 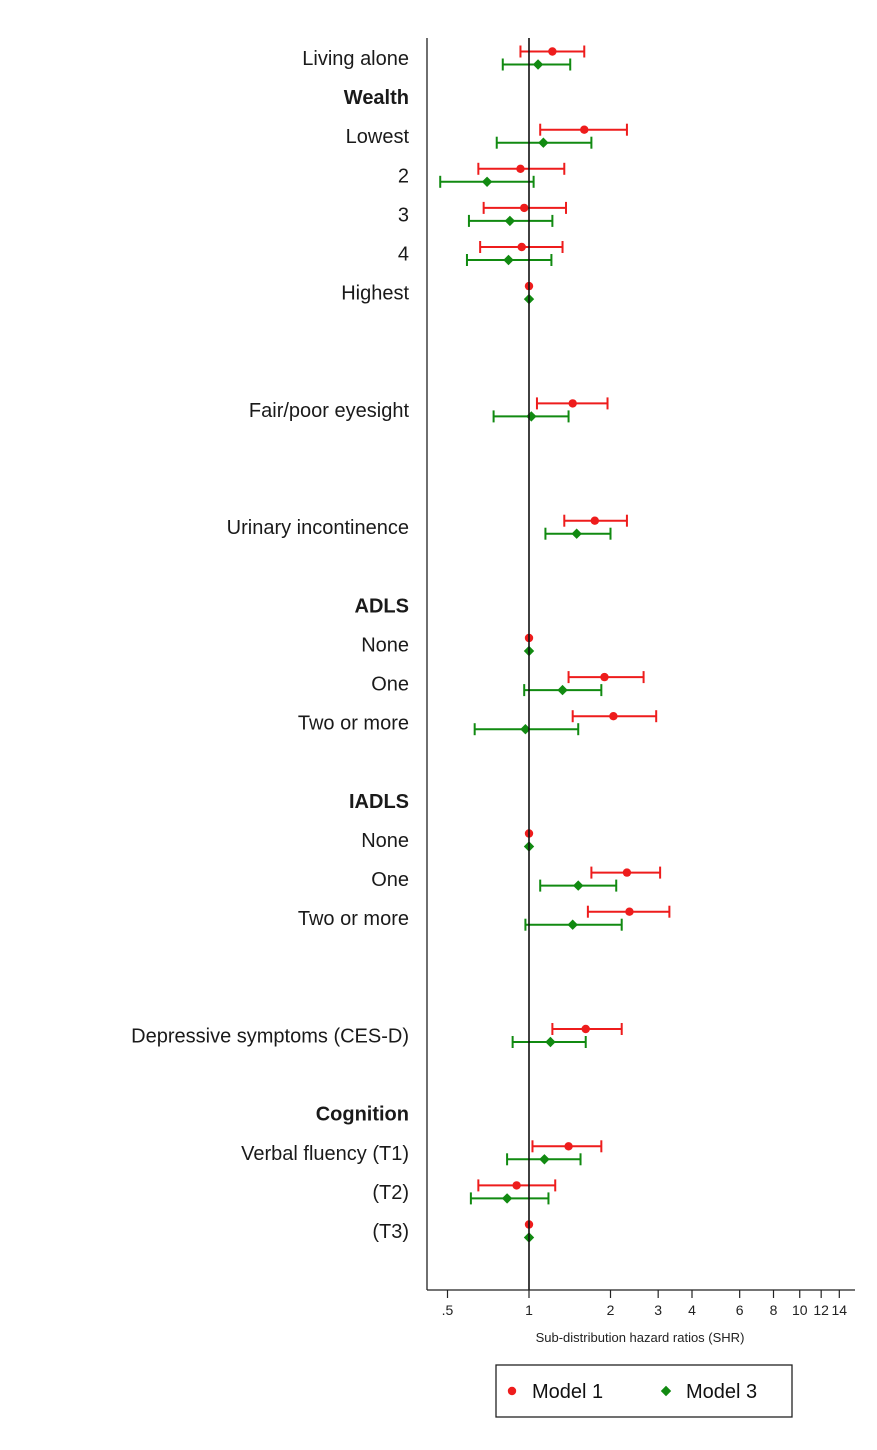 What do you see at coordinates (378, 137) in the screenshot?
I see `row-label: Lowest` at bounding box center [378, 137].